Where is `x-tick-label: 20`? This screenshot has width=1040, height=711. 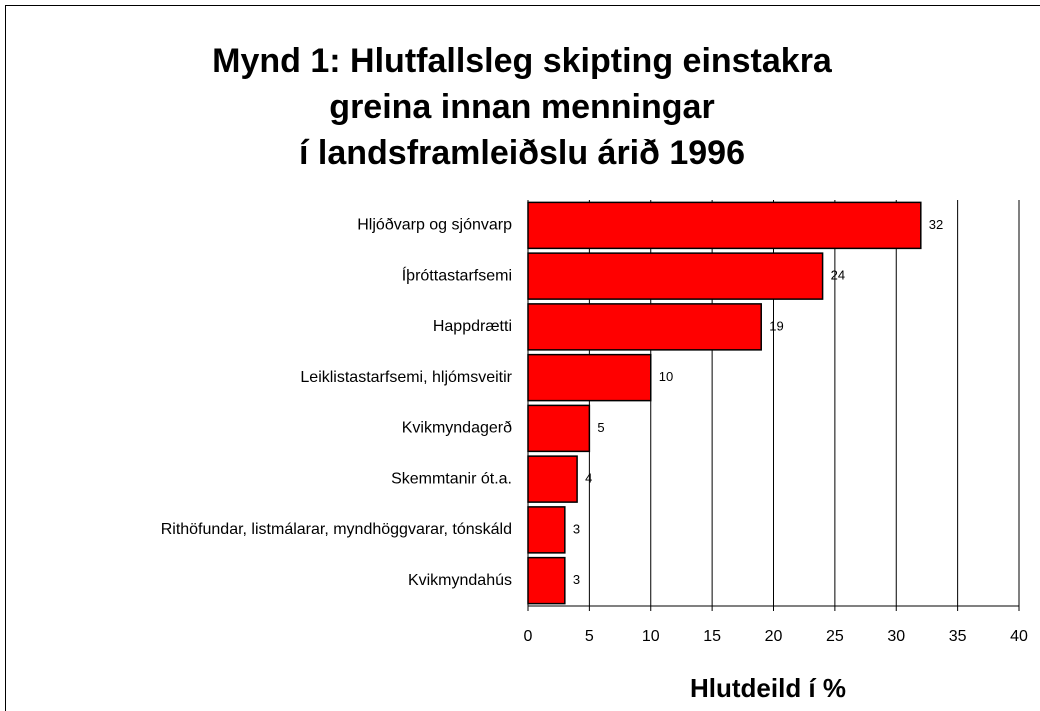
x-tick-label: 20 is located at coordinates (774, 636).